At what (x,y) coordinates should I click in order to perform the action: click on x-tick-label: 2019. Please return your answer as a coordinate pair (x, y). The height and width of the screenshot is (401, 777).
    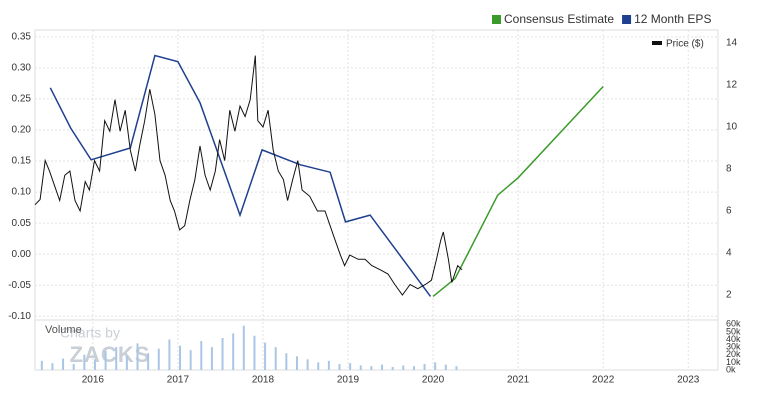
    Looking at the image, I should click on (348, 380).